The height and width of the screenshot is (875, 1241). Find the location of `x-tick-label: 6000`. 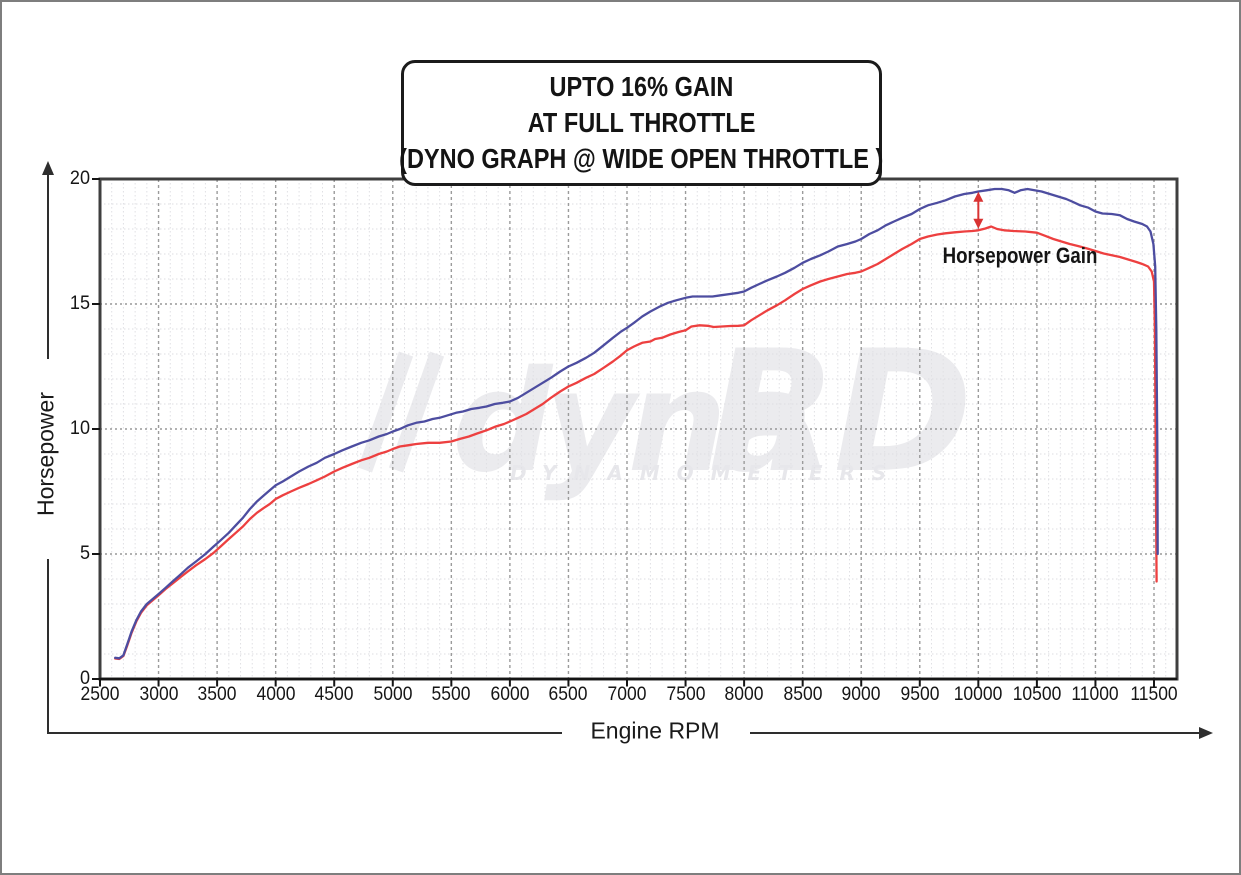

x-tick-label: 6000 is located at coordinates (510, 694).